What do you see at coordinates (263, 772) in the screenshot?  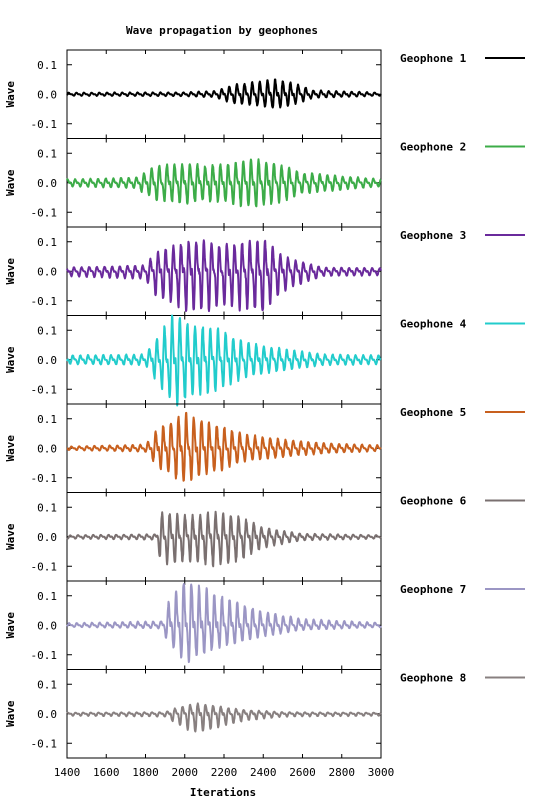 I see `x-tick-label: 2400` at bounding box center [263, 772].